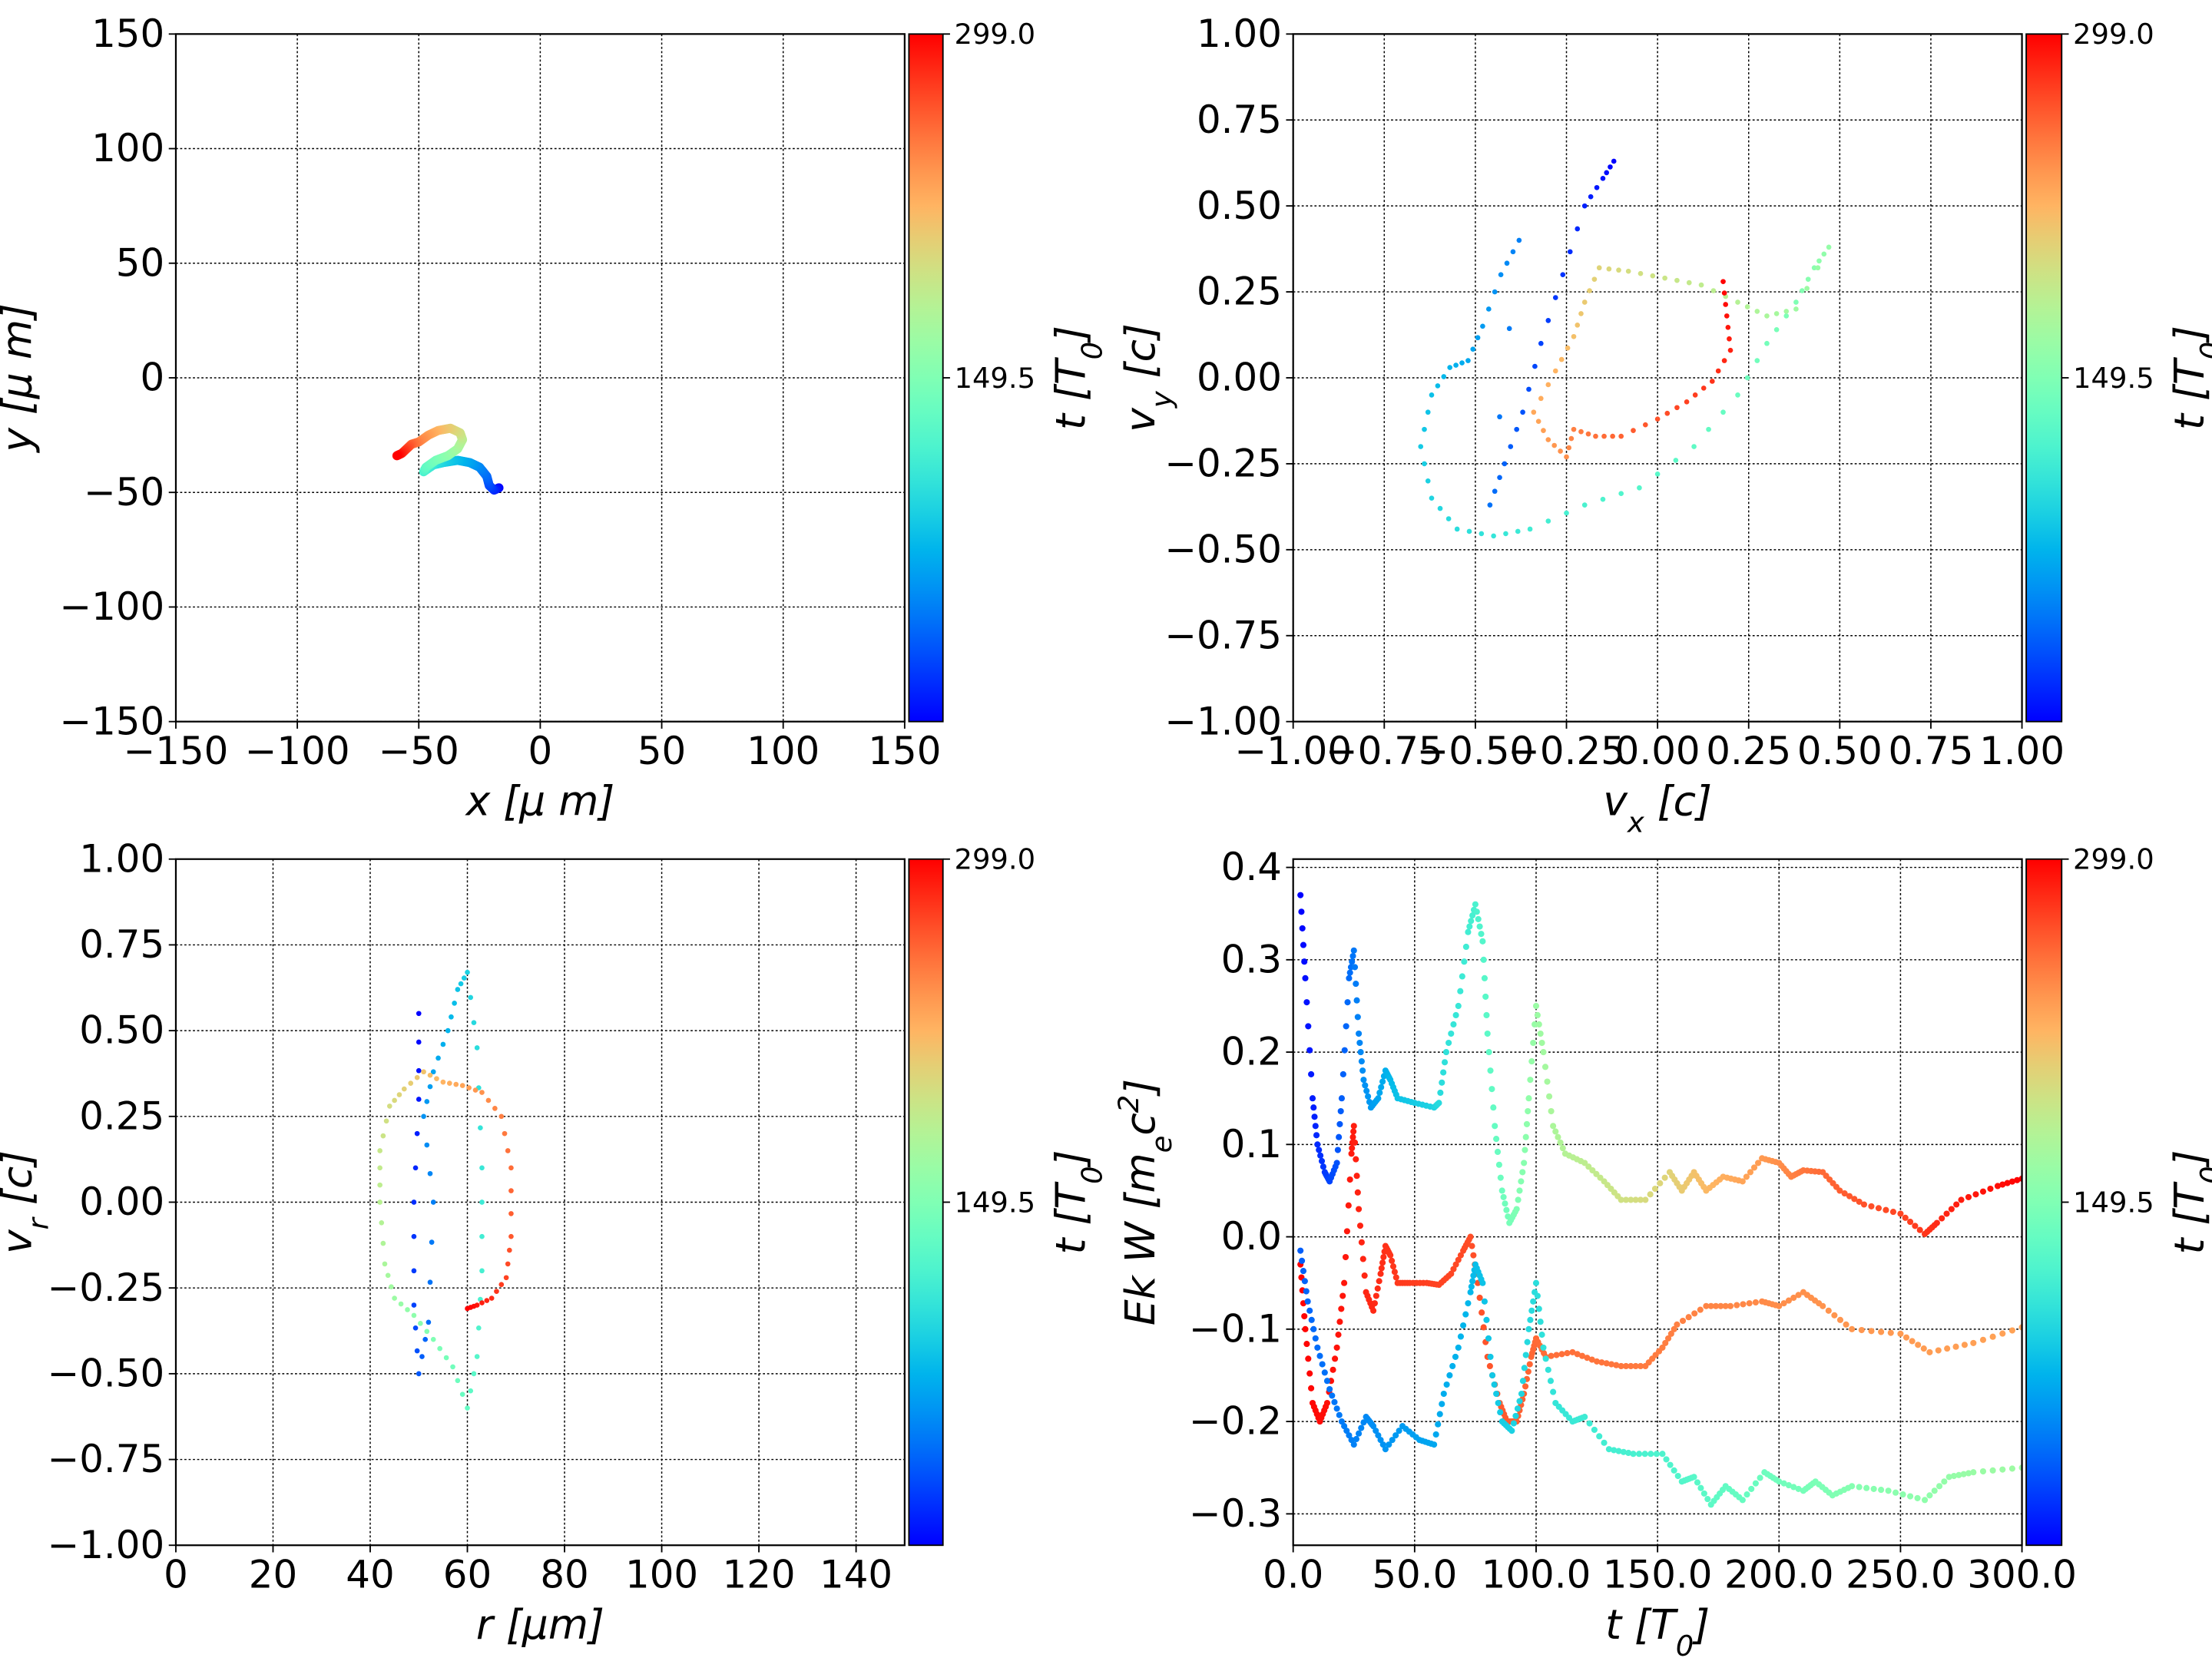  What do you see at coordinates (273, 1575) in the screenshot?
I see `x-tick-label: 20` at bounding box center [273, 1575].